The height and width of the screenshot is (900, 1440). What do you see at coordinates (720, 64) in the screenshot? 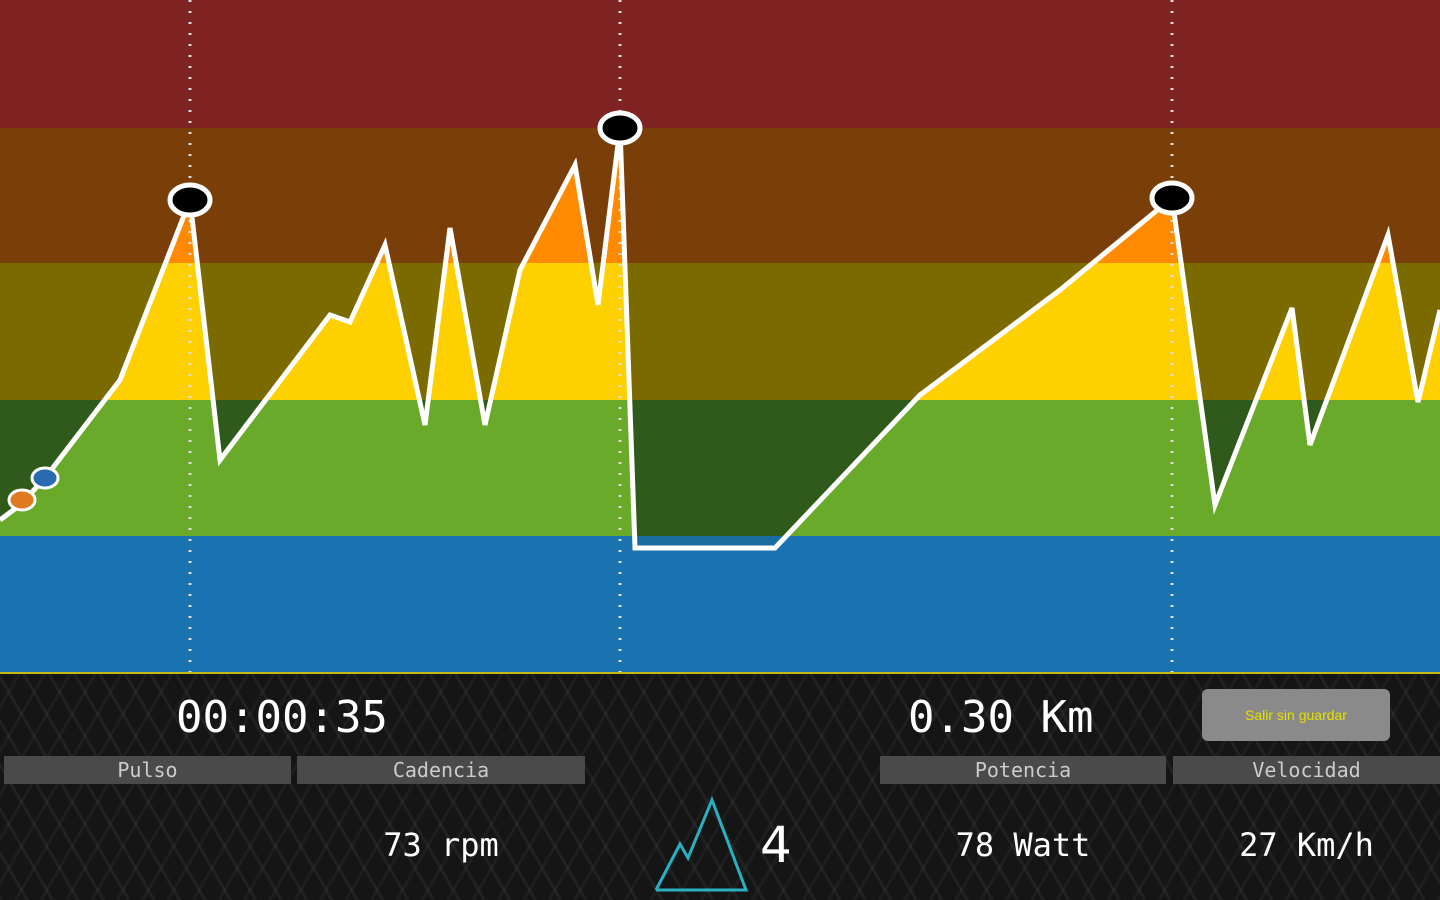
I see `zone-max-band` at bounding box center [720, 64].